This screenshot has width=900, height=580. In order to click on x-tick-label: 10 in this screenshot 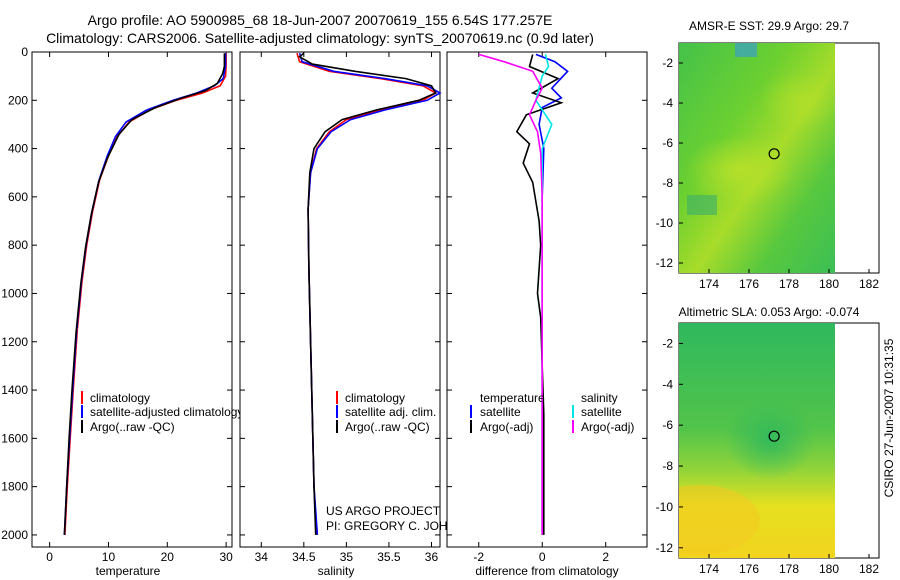, I will do `click(109, 557)`.